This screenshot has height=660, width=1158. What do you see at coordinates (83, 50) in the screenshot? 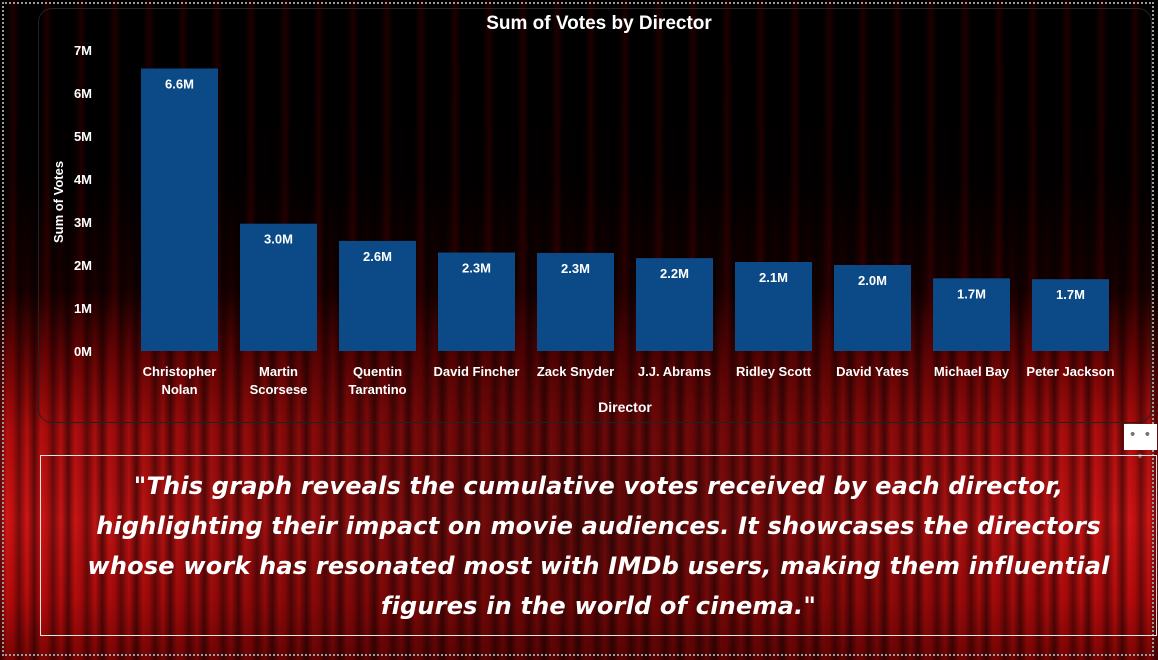
I see `y-tick-label: 7M` at bounding box center [83, 50].